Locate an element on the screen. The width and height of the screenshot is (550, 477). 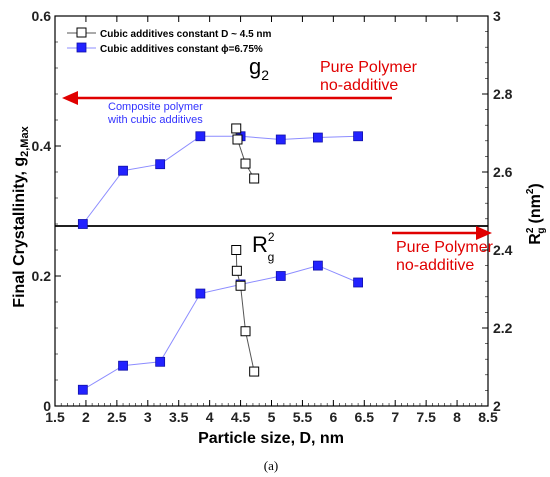
annotation-no-additive-upper: no-additive is located at coordinates (359, 85).